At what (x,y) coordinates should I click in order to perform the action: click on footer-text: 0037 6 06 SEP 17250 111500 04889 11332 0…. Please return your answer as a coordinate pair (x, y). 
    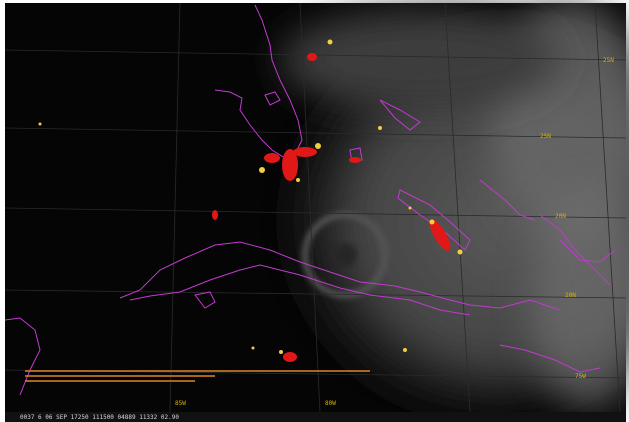
    Looking at the image, I should click on (99, 417).